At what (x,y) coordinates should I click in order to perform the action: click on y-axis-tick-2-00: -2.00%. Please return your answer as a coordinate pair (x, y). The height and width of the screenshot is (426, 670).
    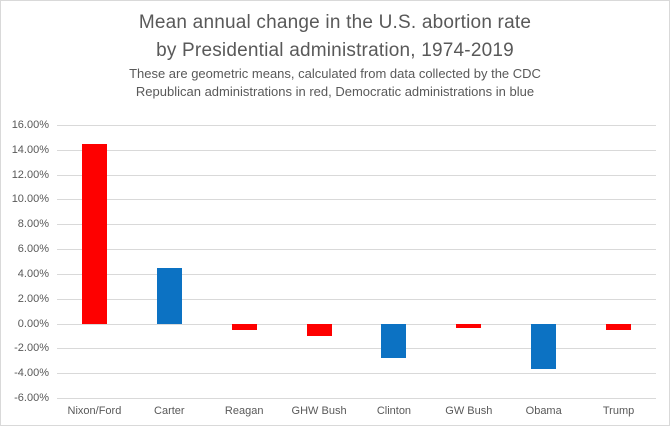
    Looking at the image, I should click on (31, 348).